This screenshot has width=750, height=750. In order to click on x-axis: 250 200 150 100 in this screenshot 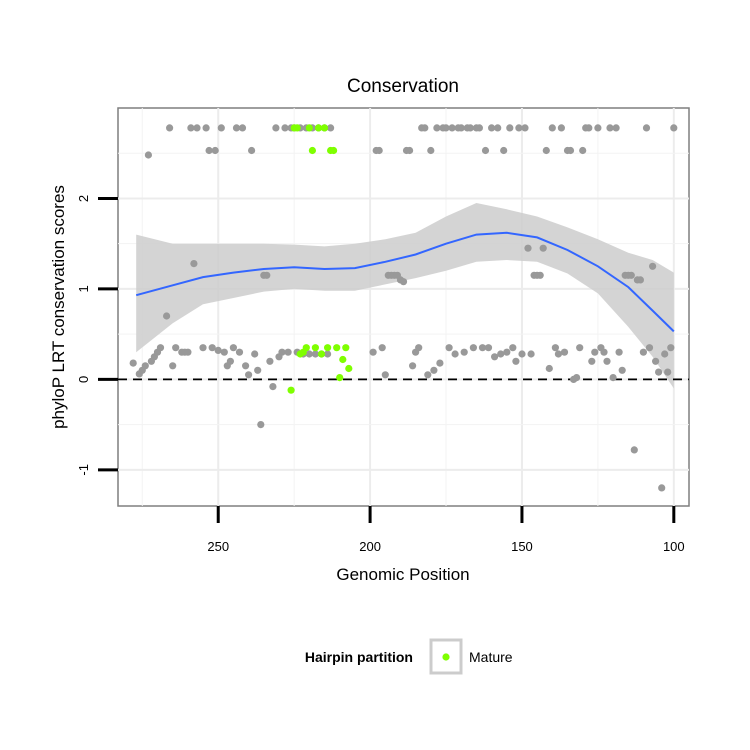, I will do `click(446, 530)`.